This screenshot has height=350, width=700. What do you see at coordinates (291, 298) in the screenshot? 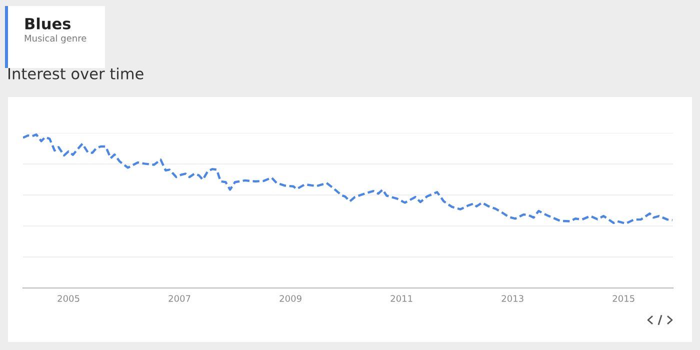
I see `x-tick-label: 2009` at bounding box center [291, 298].